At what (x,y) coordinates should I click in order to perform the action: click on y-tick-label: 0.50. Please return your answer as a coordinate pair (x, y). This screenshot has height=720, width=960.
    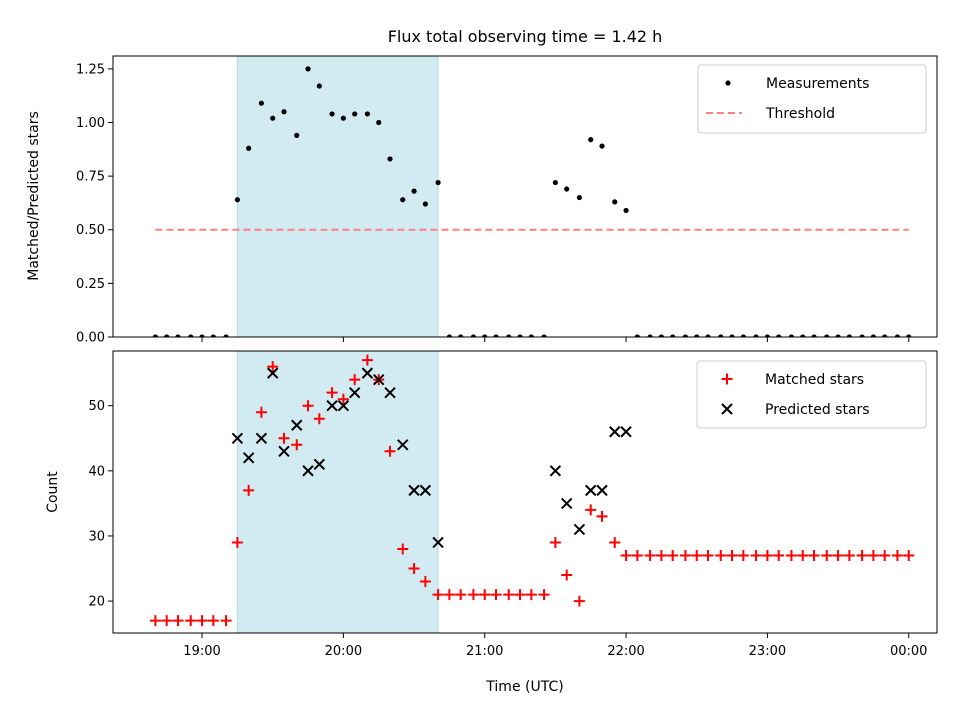
    Looking at the image, I should click on (90, 230).